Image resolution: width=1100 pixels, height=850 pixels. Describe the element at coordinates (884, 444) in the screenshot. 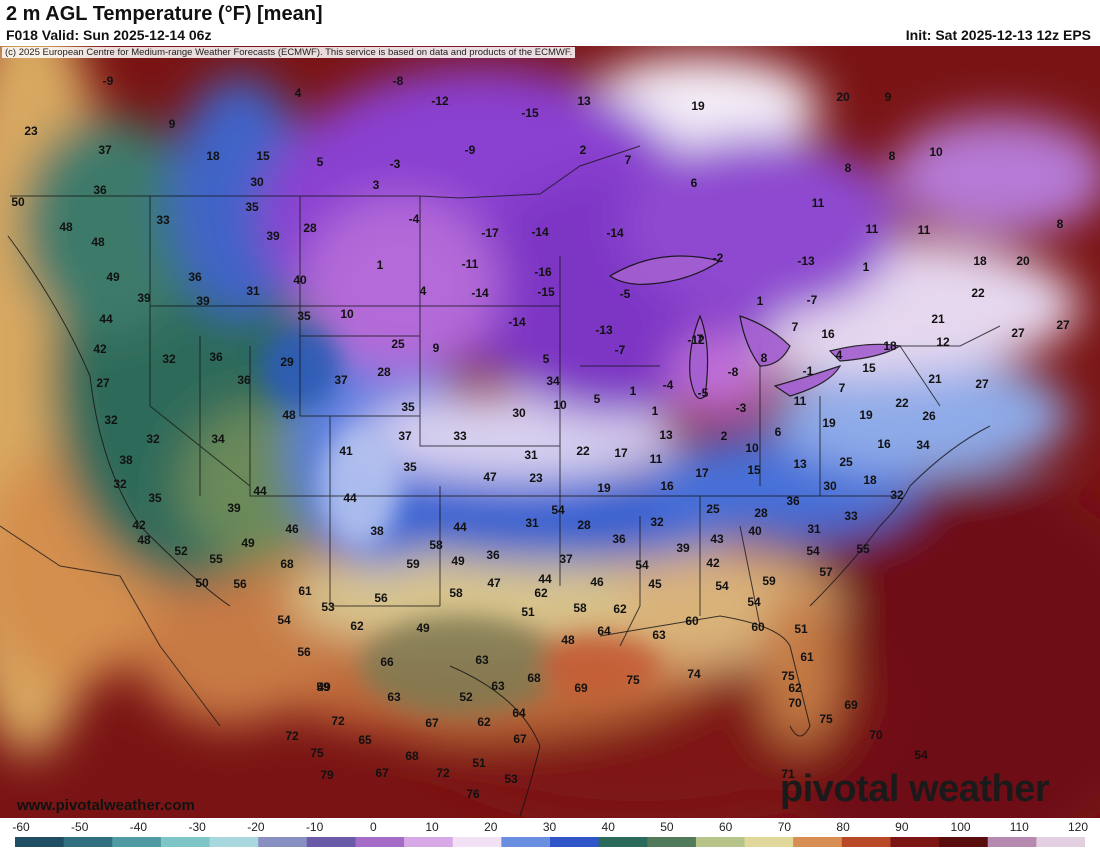

I see `temperature-label: 16` at that location.